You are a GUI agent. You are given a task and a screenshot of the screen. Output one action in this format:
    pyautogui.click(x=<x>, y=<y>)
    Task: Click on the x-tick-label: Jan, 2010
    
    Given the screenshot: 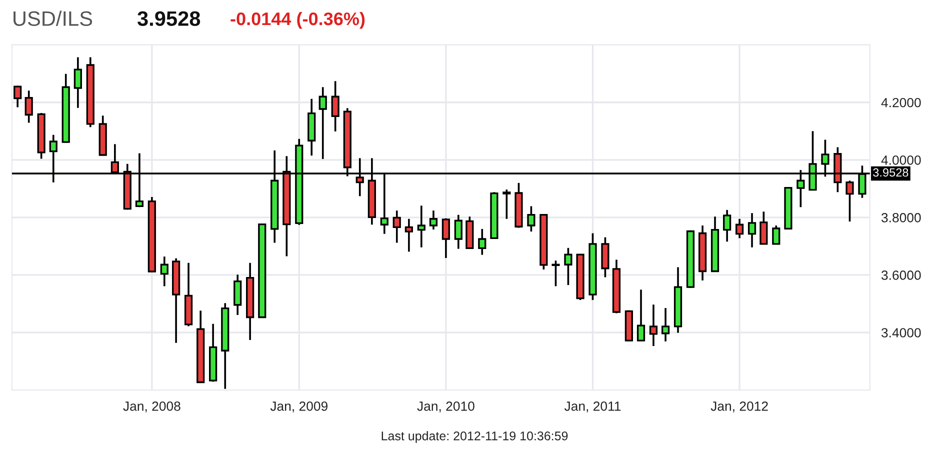 What is the action you would take?
    pyautogui.click(x=445, y=406)
    